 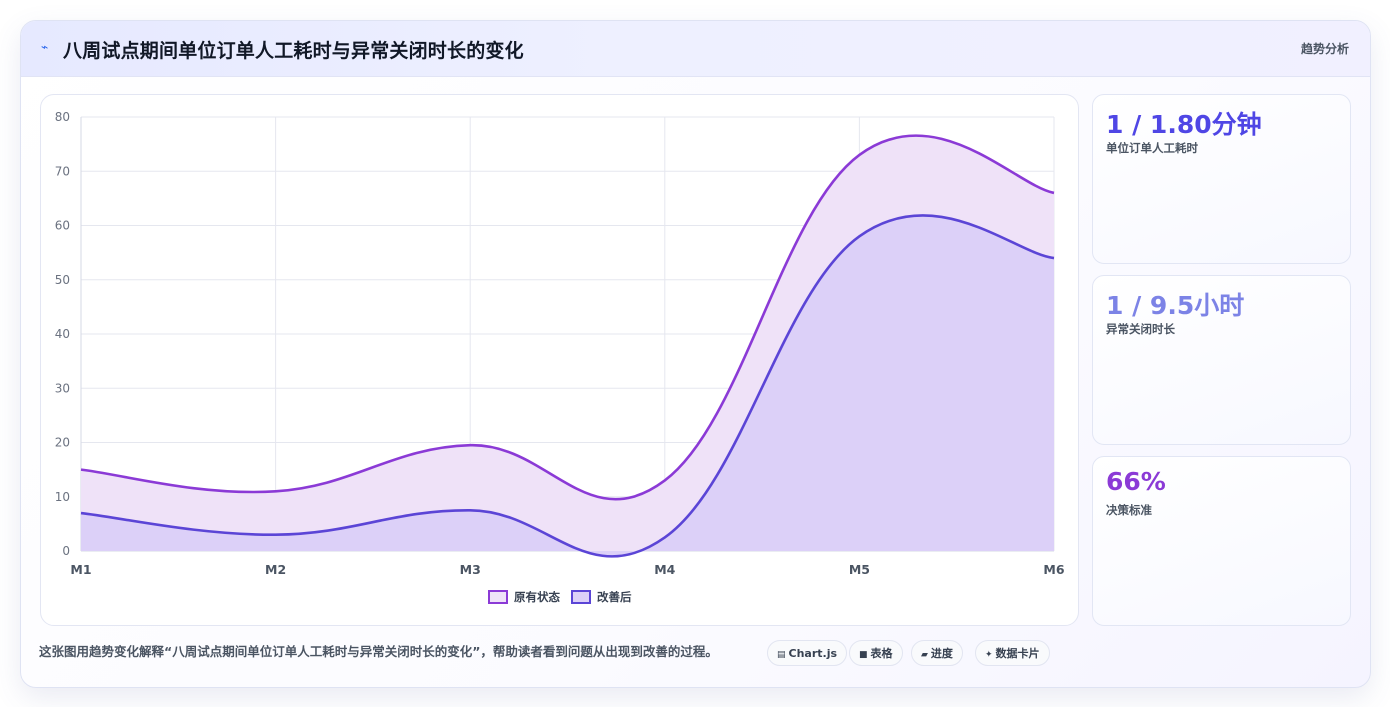 What do you see at coordinates (537, 597) in the screenshot?
I see `legend-label-1: 原有状态` at bounding box center [537, 597].